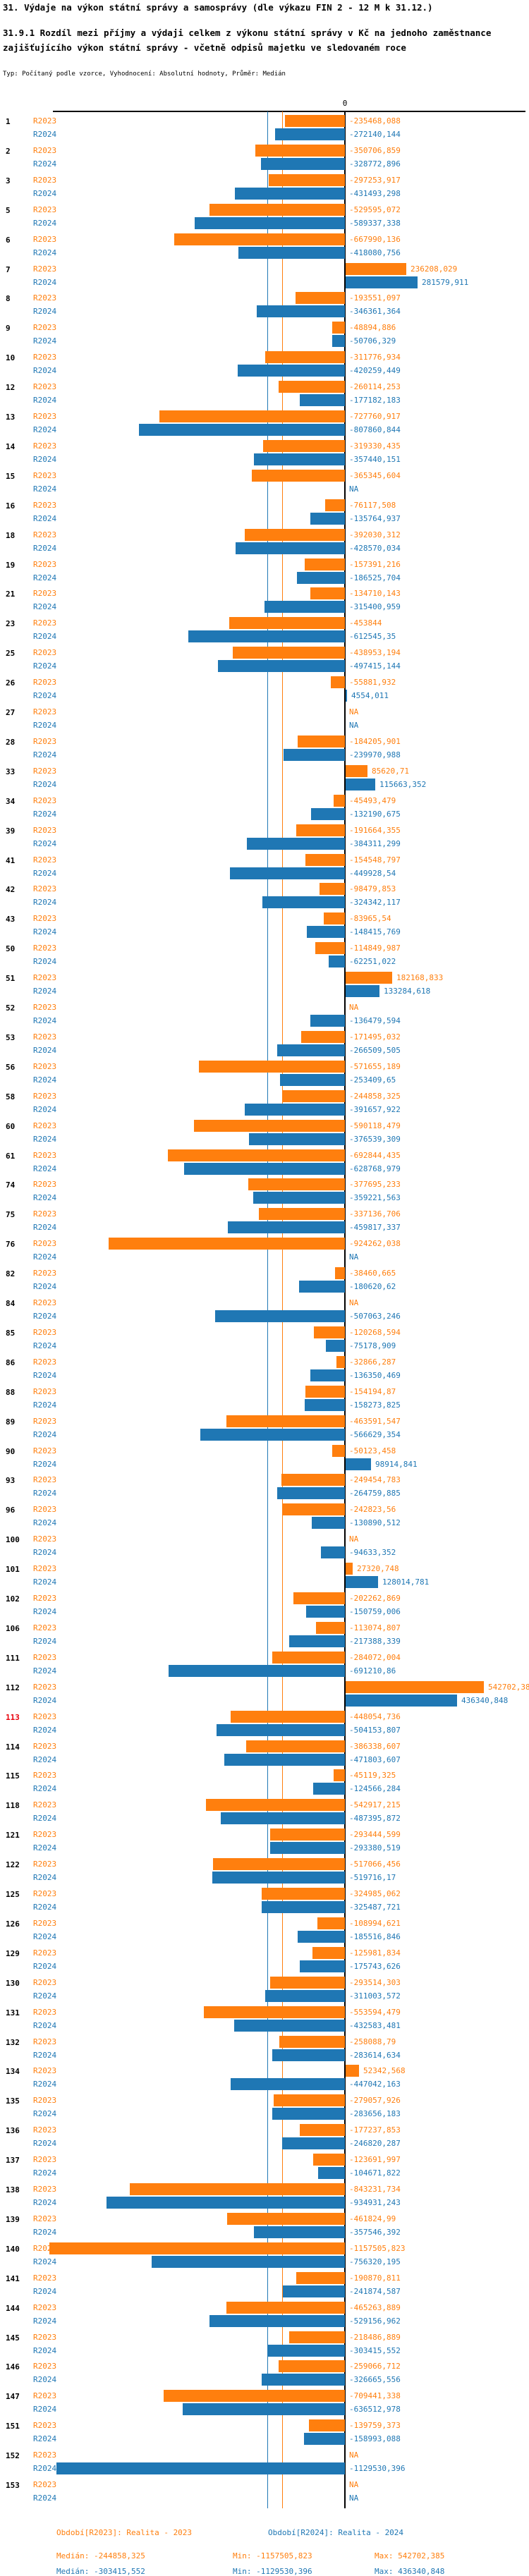  What do you see at coordinates (11, 890) in the screenshot?
I see `row-number: 42` at bounding box center [11, 890].